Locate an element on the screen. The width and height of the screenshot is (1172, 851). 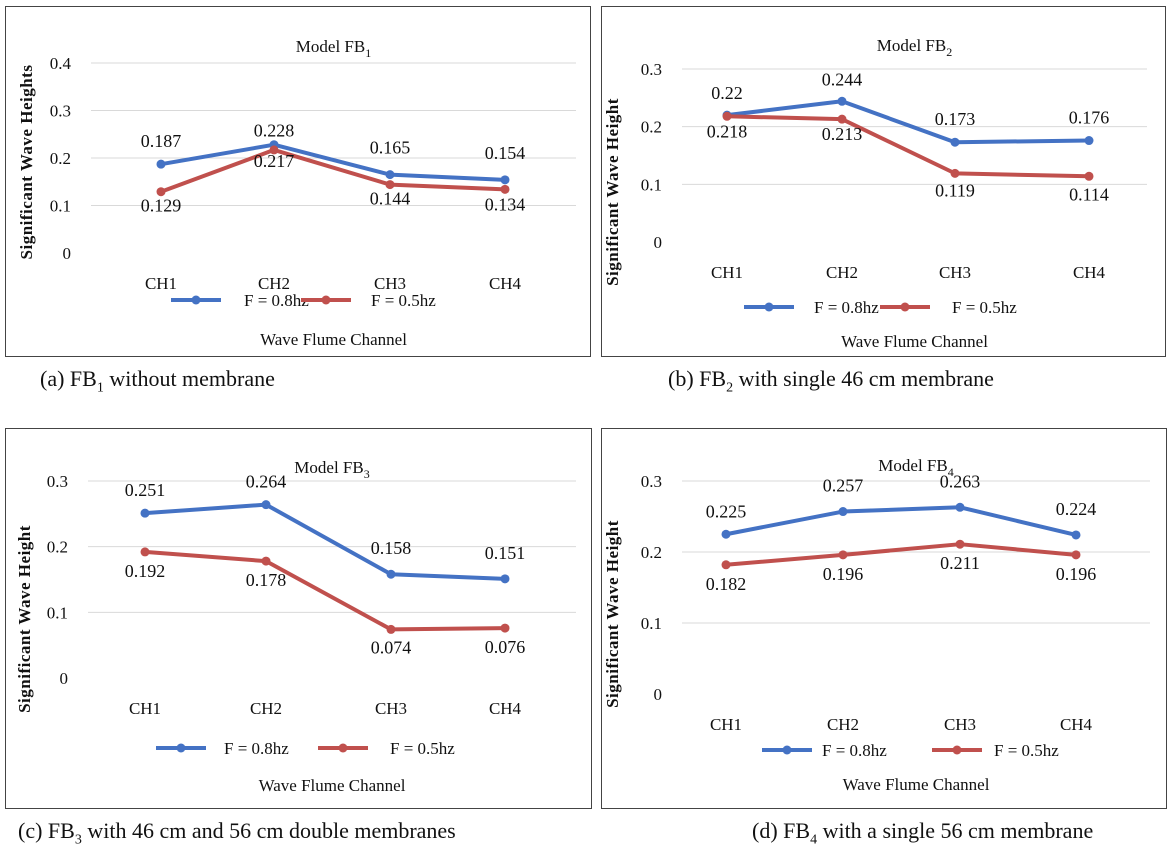
data-label: 0.225 is located at coordinates (726, 511).